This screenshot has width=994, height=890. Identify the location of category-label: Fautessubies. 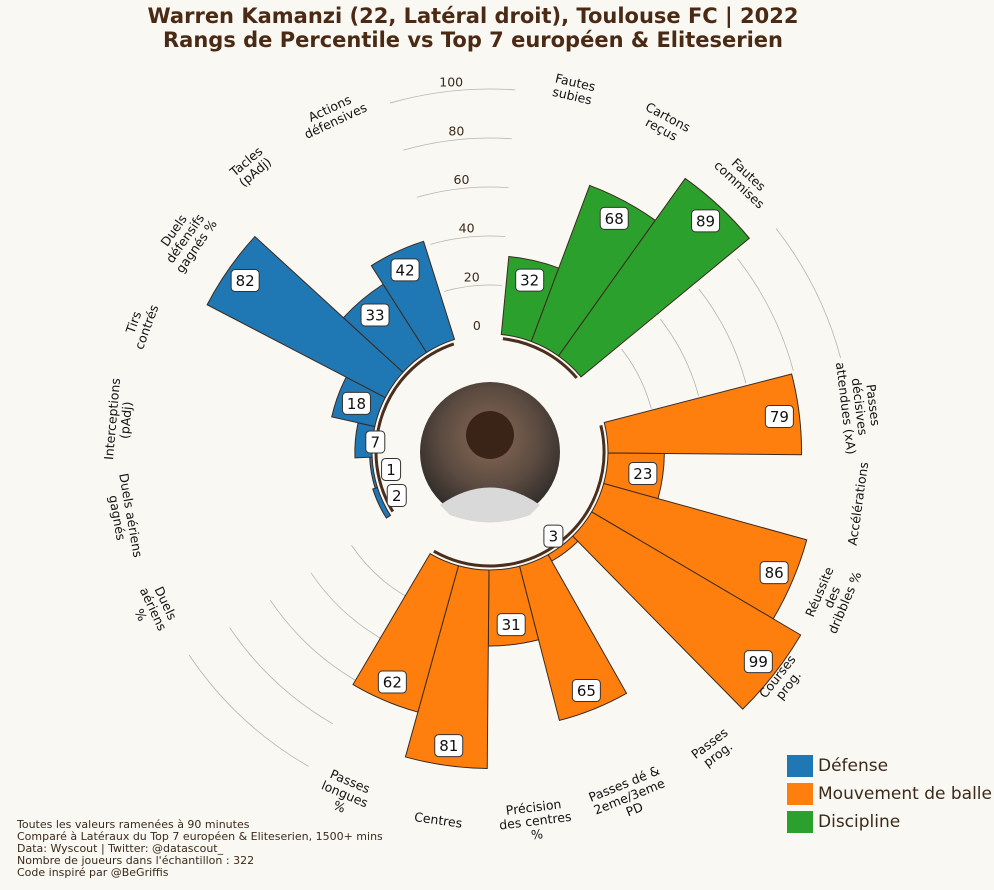
(574, 88).